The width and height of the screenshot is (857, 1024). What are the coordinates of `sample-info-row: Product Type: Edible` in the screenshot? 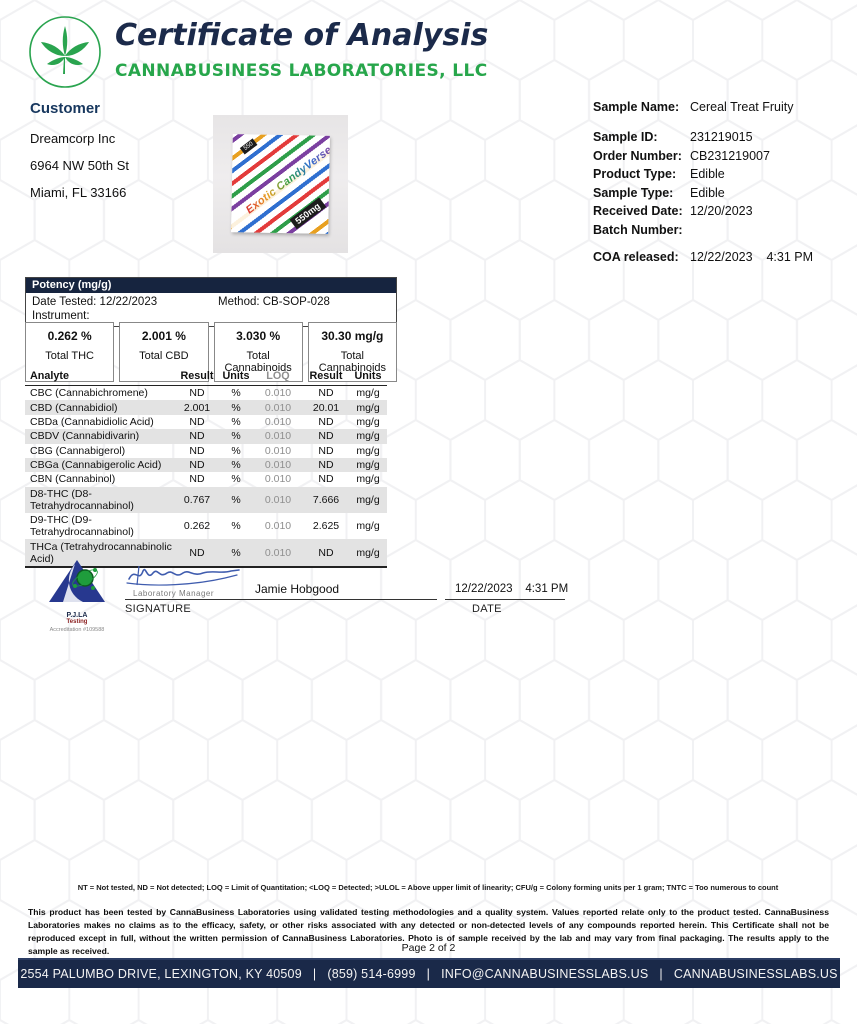 It's located at (720, 174).